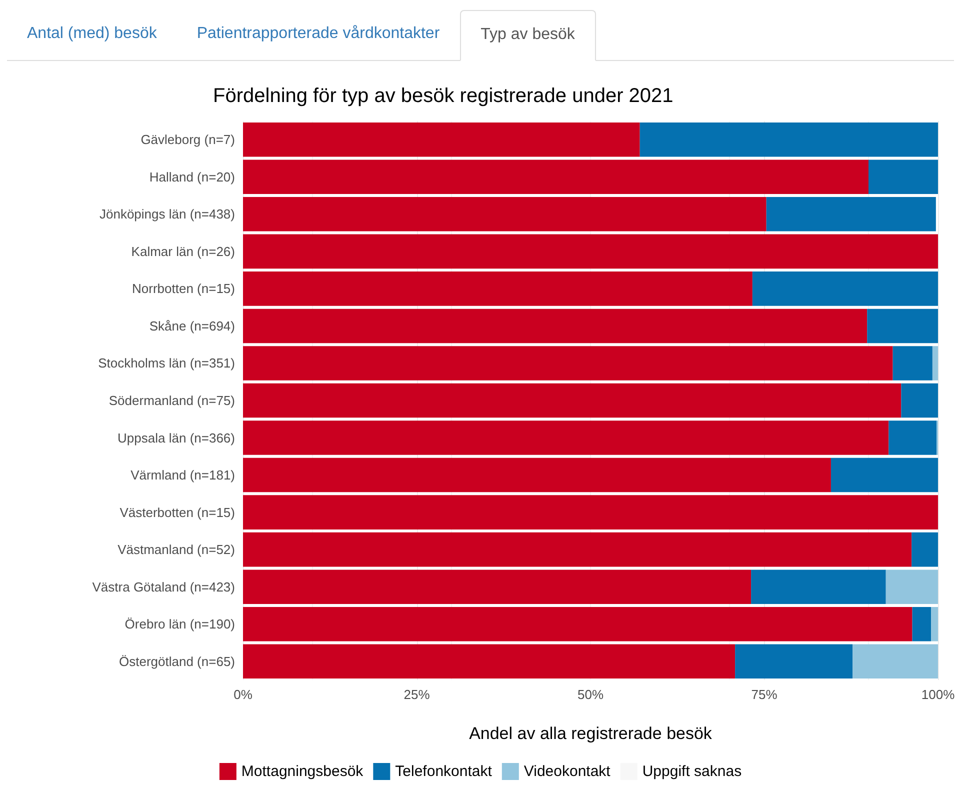  Describe the element at coordinates (417, 694) in the screenshot. I see `x-tick-label: 25%` at that location.